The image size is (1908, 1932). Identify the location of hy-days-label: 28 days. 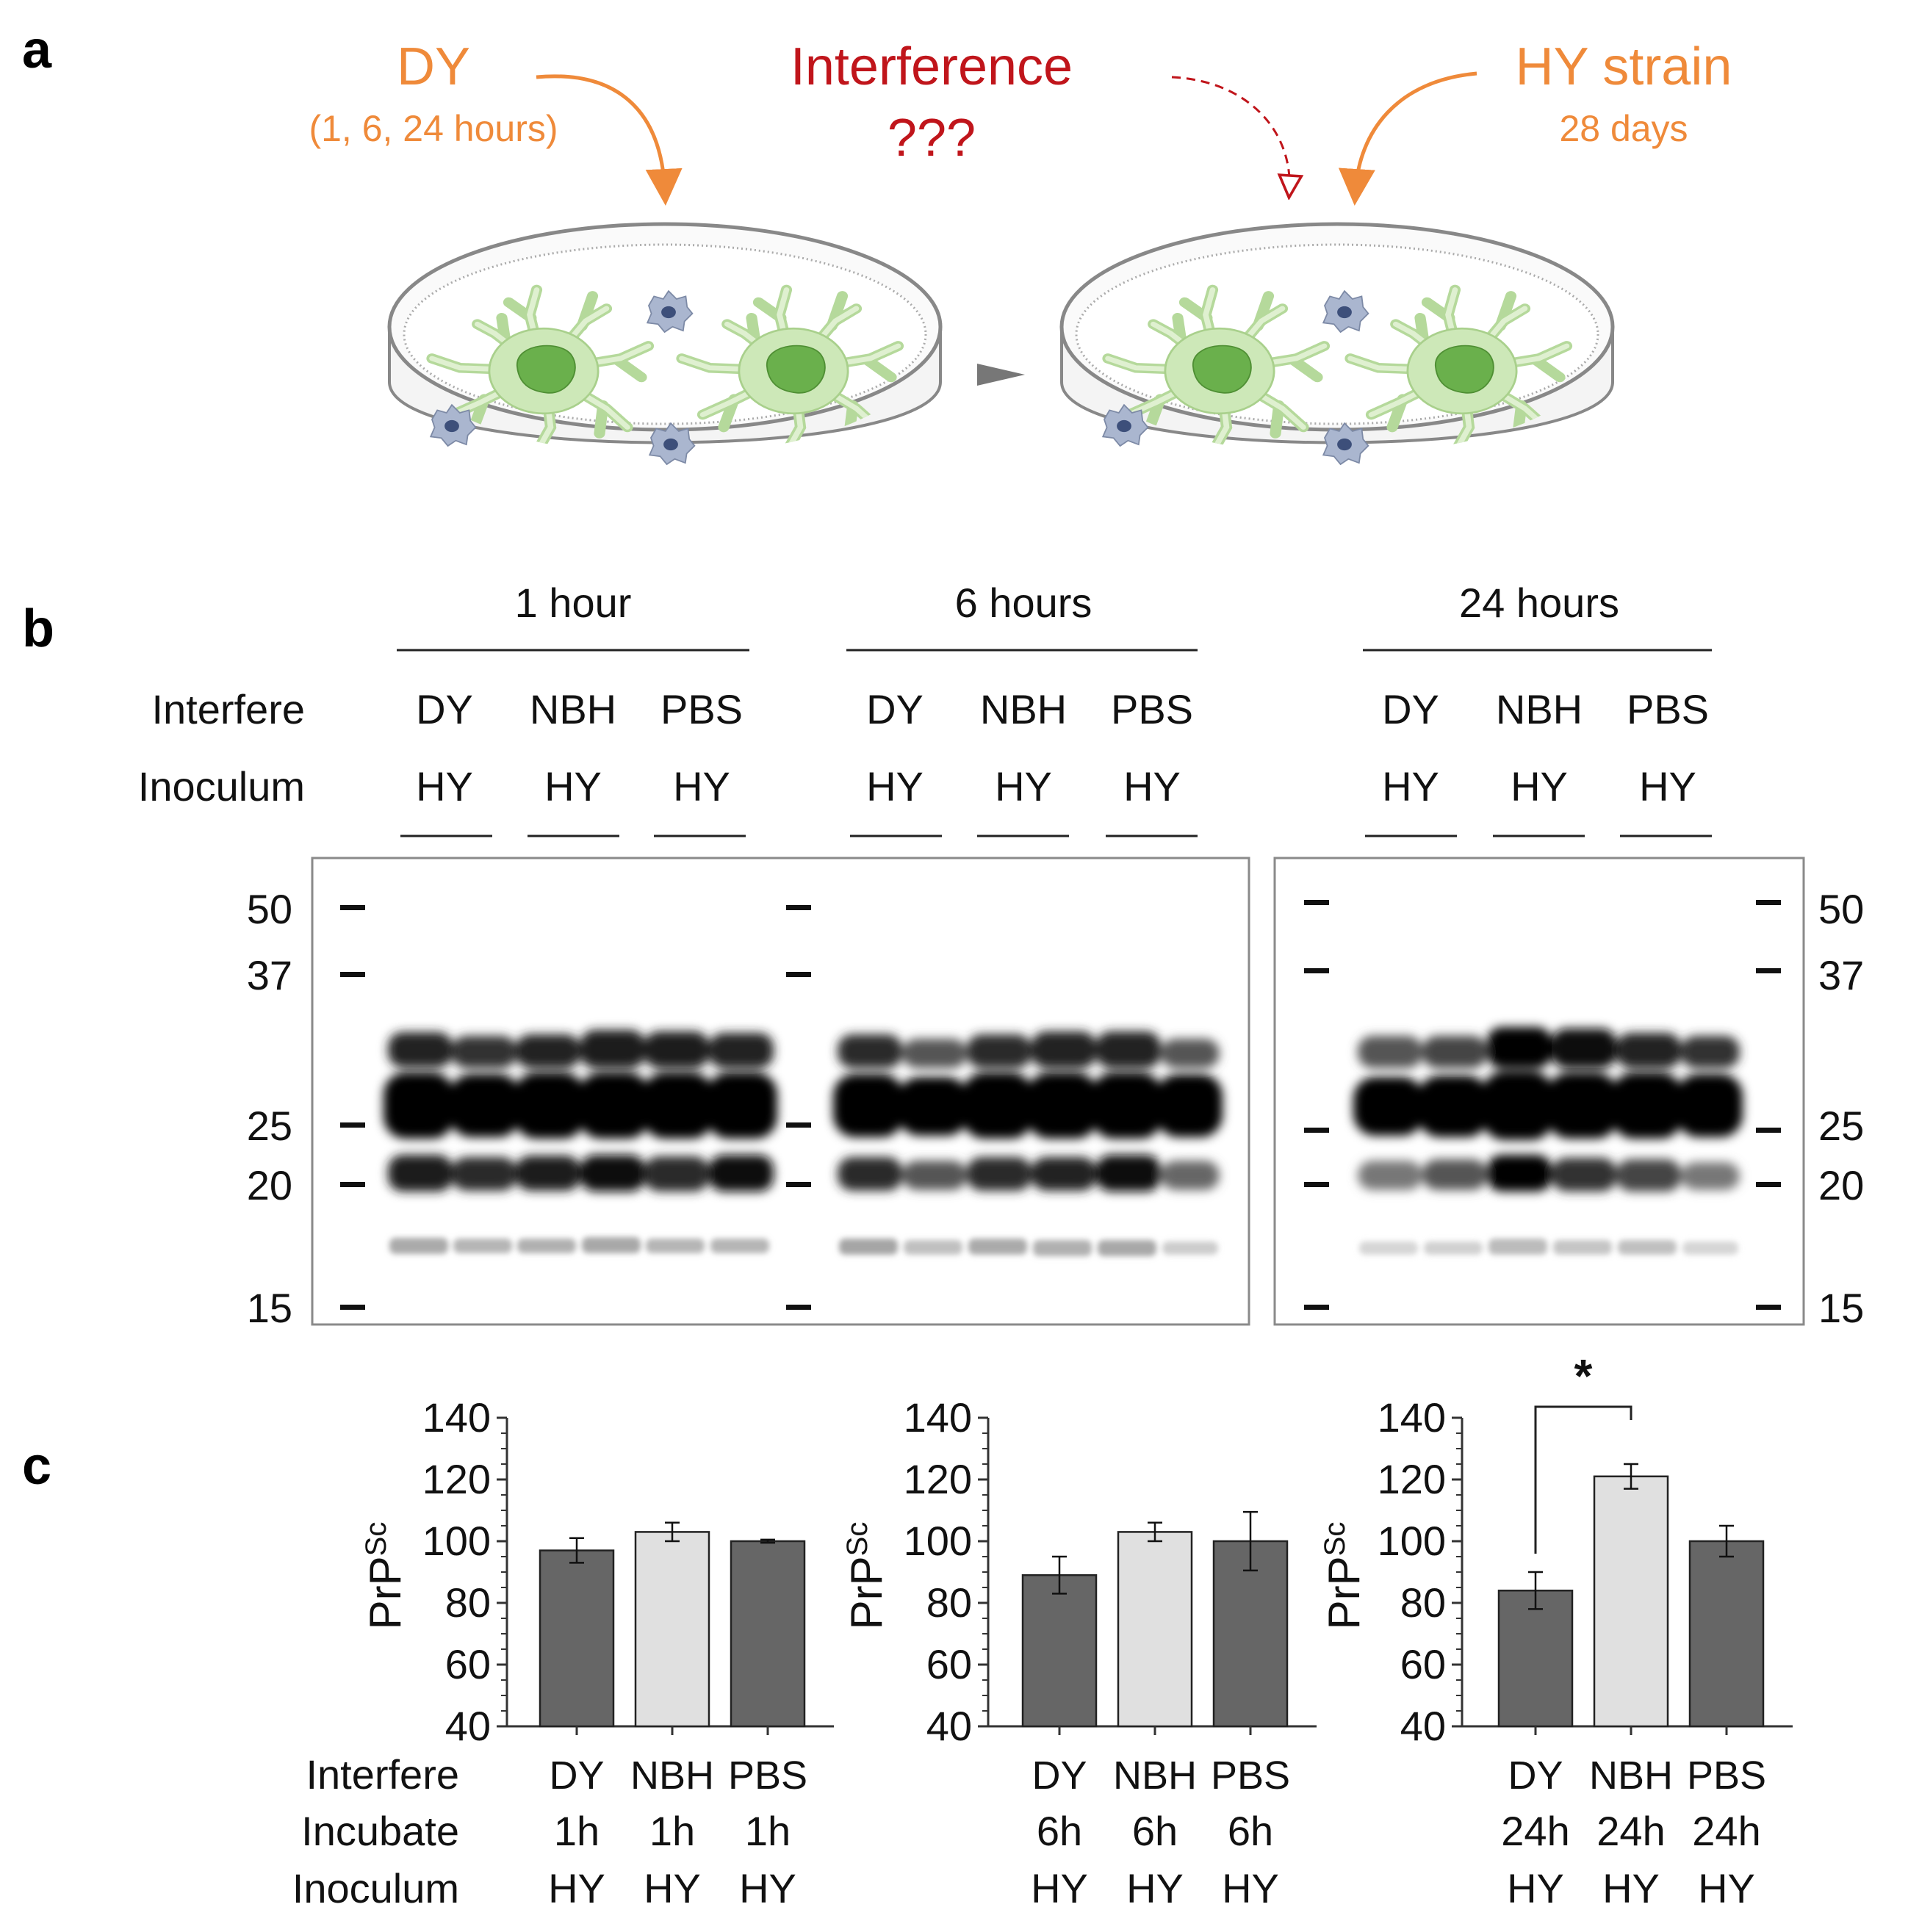
(1624, 128).